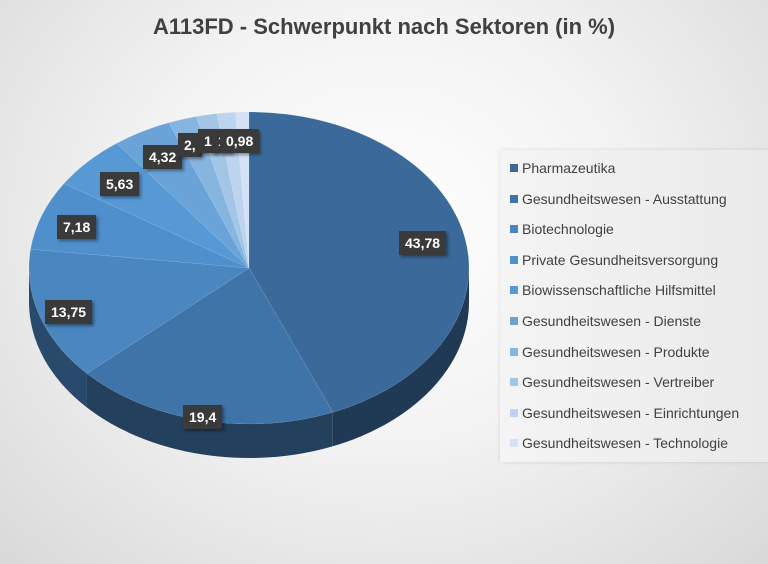  I want to click on data-label: 5,63, so click(120, 184).